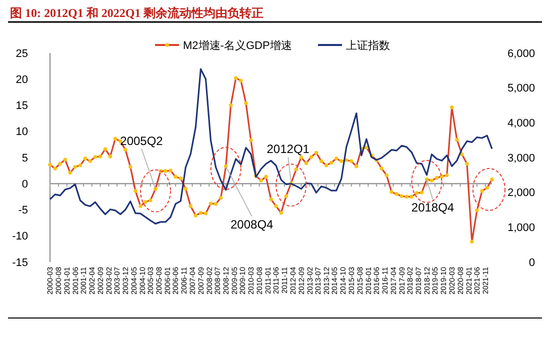 The image size is (550, 340). What do you see at coordinates (22, 106) in the screenshot?
I see `y-tick-label: 15` at bounding box center [22, 106].